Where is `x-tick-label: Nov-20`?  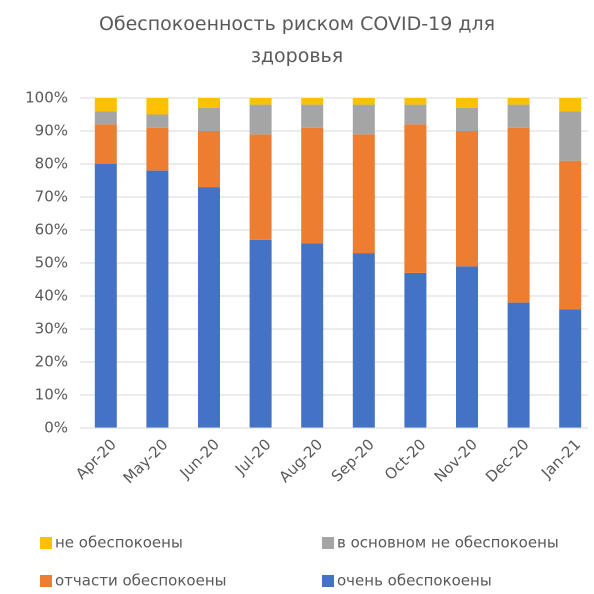 x-tick-label: Nov-20 is located at coordinates (456, 460).